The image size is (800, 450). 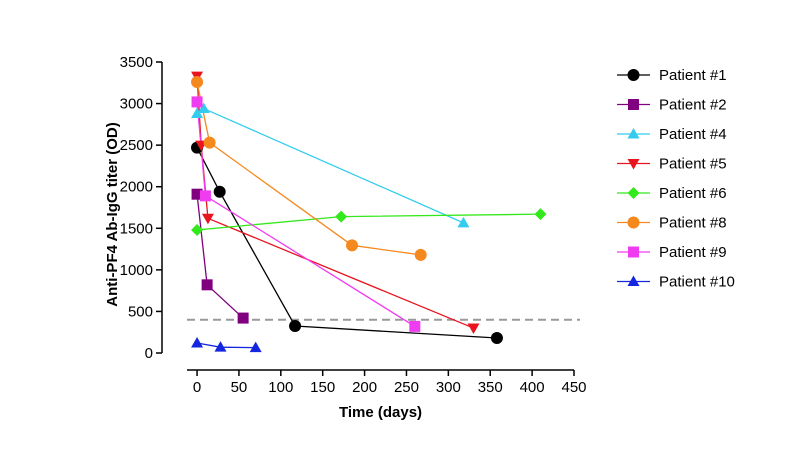 I want to click on x-tick-label: 450, so click(x=573, y=387).